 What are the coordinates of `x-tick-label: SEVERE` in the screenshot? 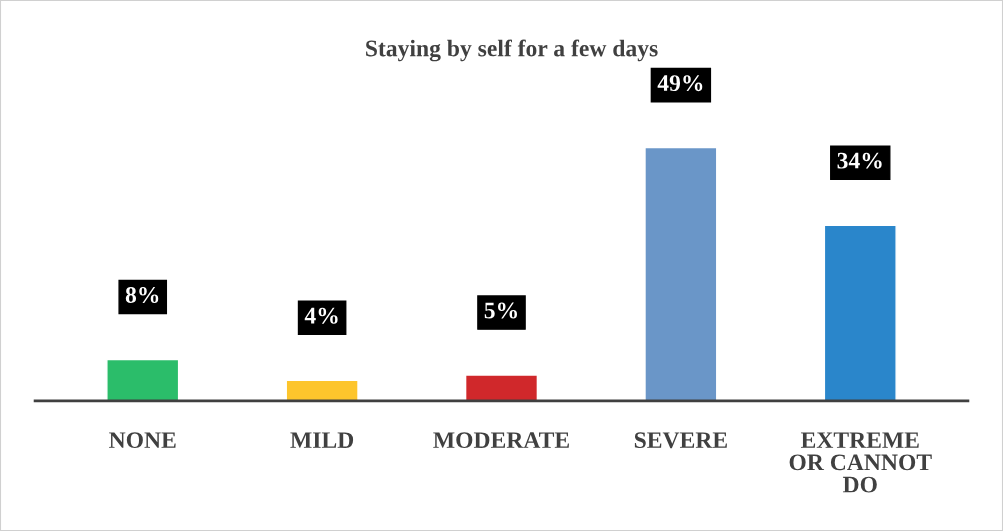 It's located at (680, 440).